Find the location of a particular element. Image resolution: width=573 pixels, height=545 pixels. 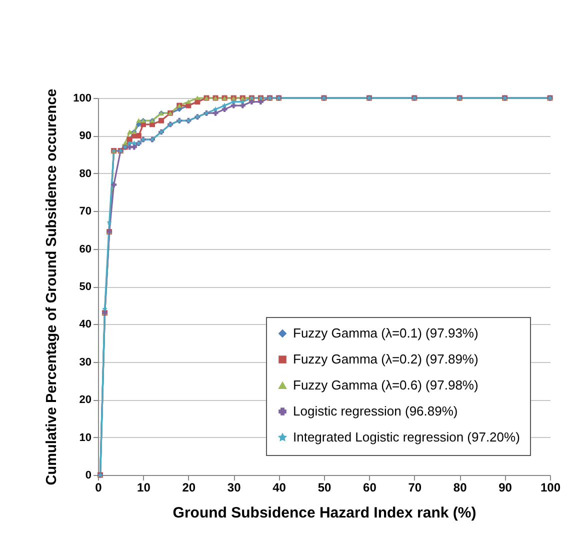

y-tick-label: 30 is located at coordinates (85, 362).